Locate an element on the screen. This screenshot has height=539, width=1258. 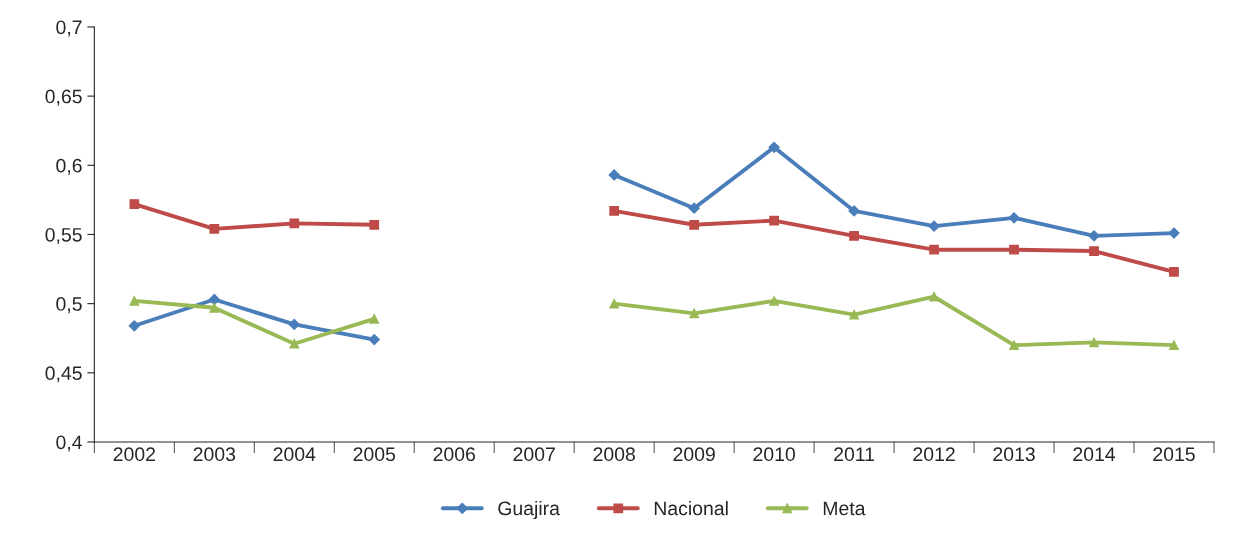
x-tick-label: 2007 is located at coordinates (534, 454).